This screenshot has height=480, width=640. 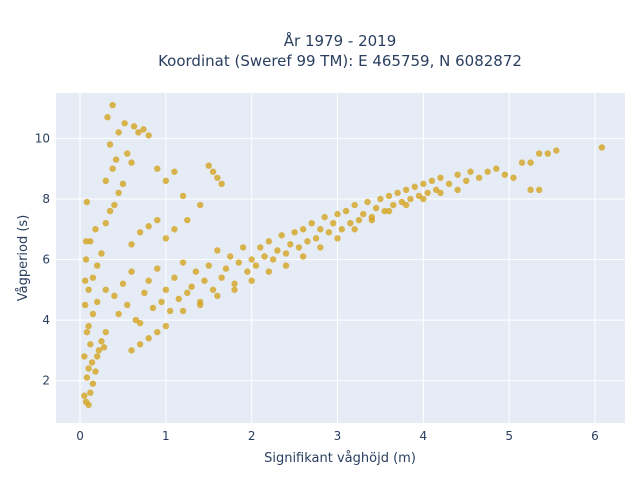 I want to click on y-tick-label: 2, so click(x=46, y=381).